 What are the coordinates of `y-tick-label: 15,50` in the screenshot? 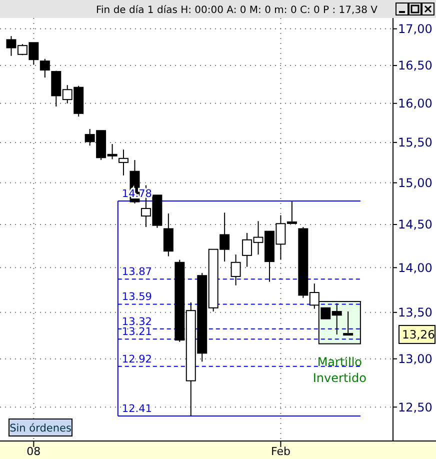 It's located at (415, 143).